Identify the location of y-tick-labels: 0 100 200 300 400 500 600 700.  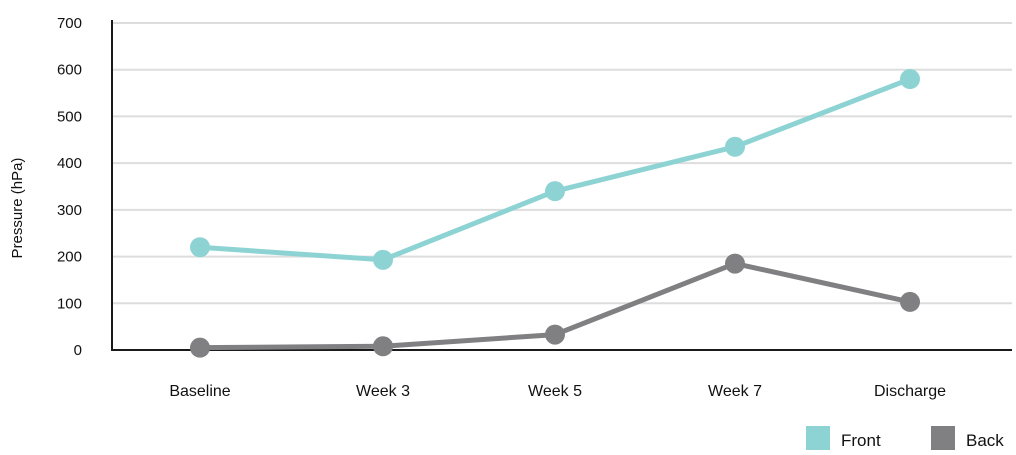
(69, 187).